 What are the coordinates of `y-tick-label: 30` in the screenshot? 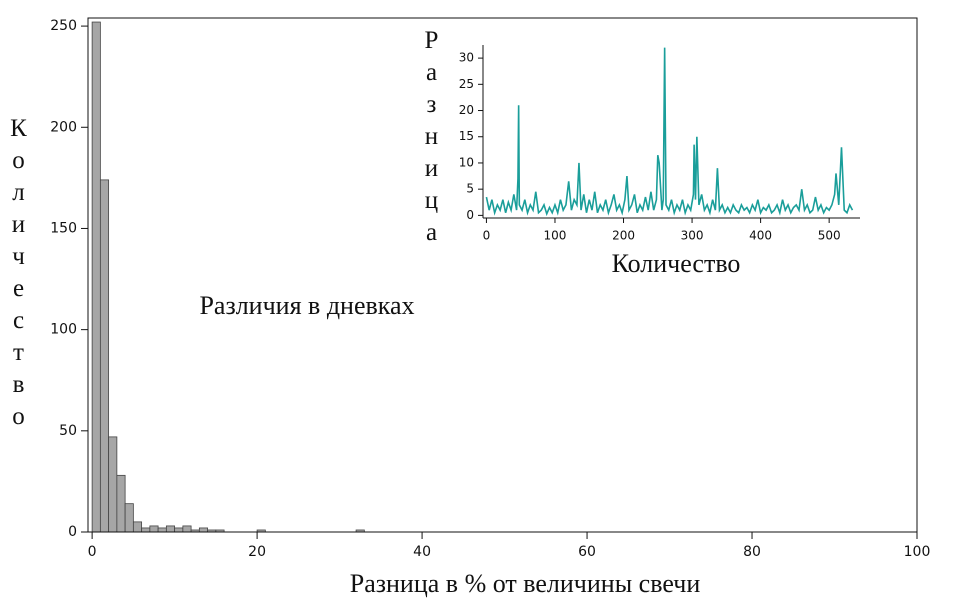 It's located at (466, 58).